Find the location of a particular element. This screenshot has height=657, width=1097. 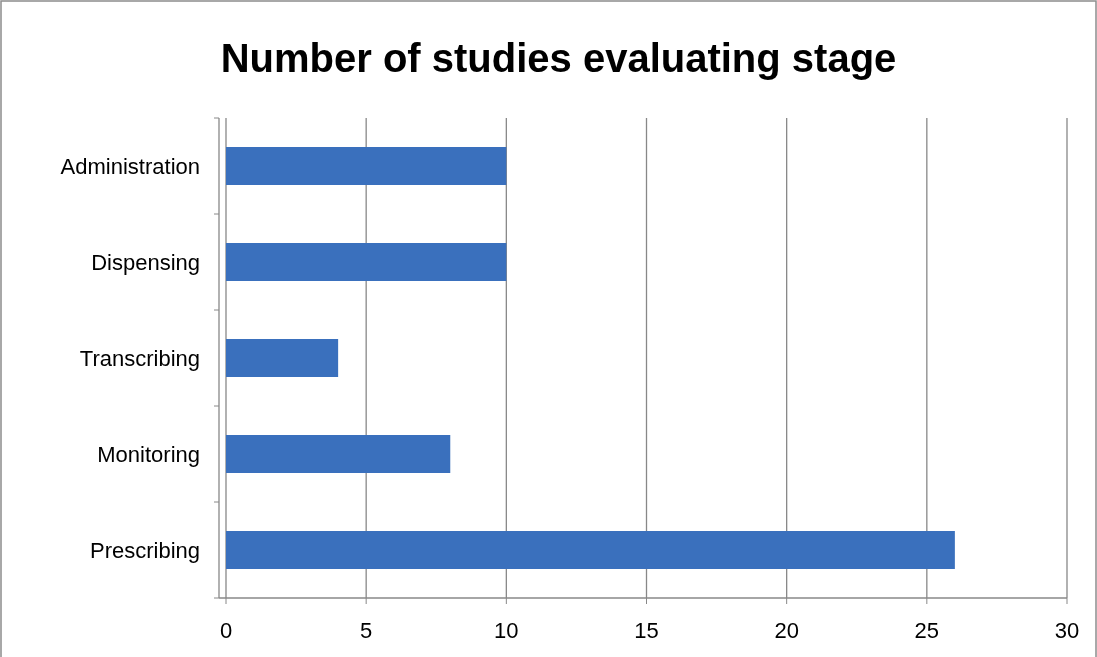

chart-title: Number of studies evaluating stage is located at coordinates (558, 58).